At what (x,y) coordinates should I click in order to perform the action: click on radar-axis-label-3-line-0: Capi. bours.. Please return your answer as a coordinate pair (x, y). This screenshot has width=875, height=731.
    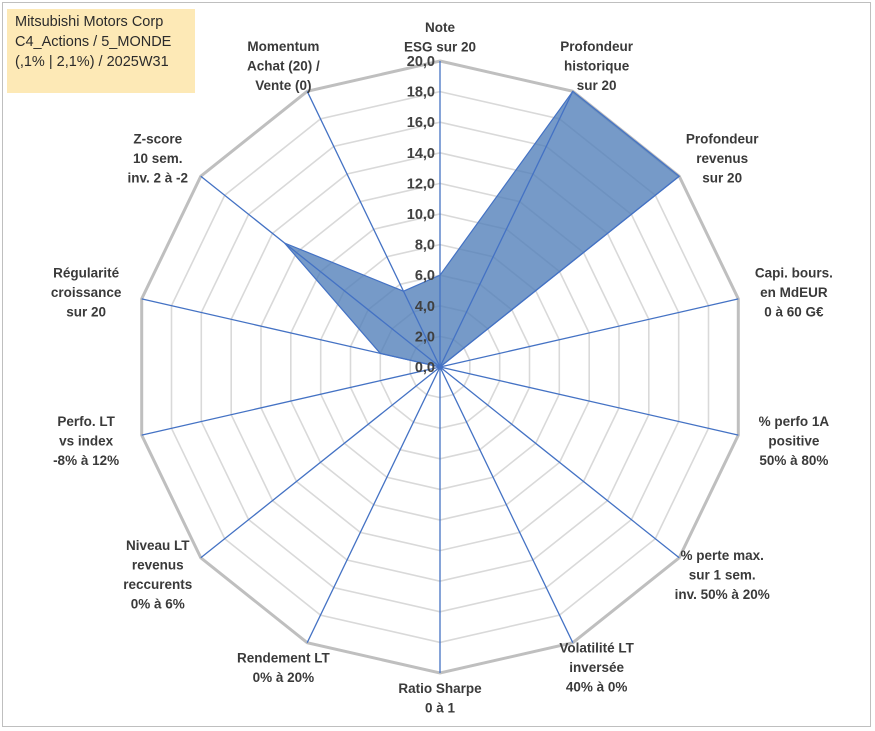
    Looking at the image, I should click on (794, 272).